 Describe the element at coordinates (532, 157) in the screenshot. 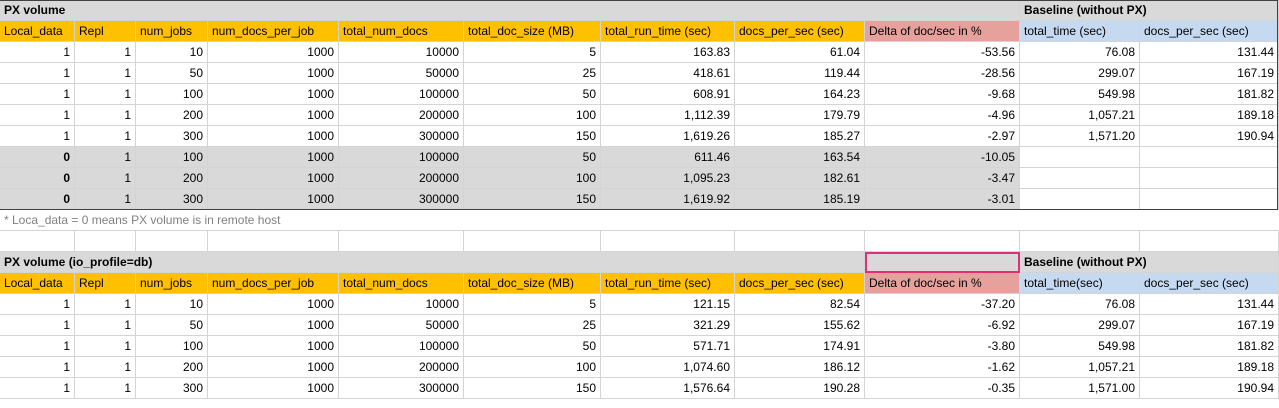

I see `table1-data-cell: 50` at that location.